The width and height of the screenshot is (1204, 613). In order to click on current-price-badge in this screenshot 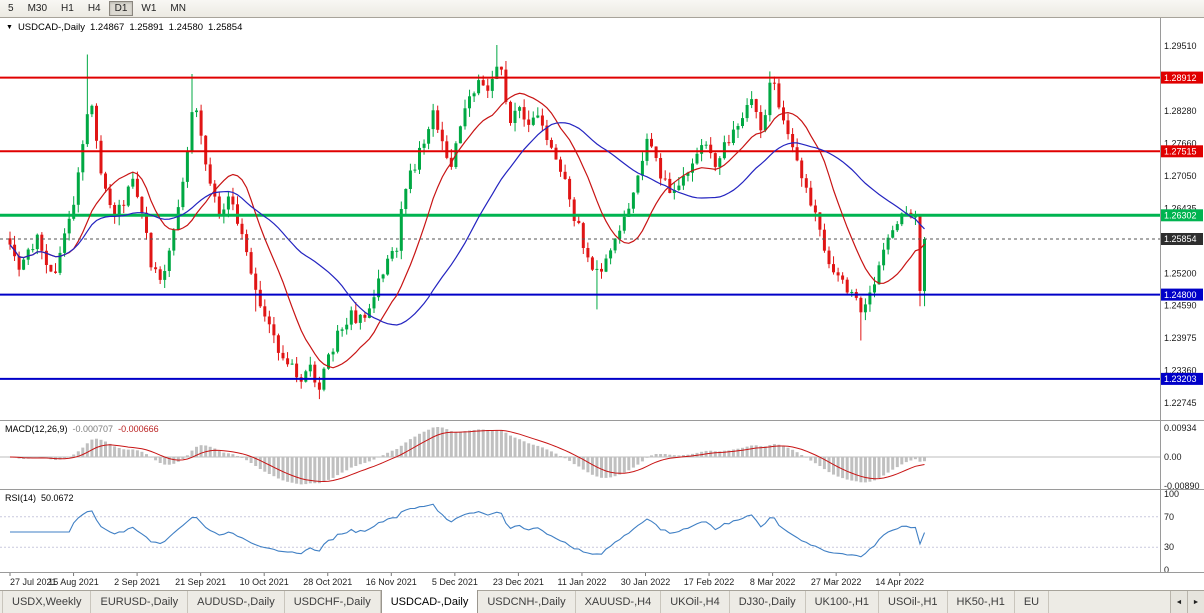, I will do `click(1182, 239)`.